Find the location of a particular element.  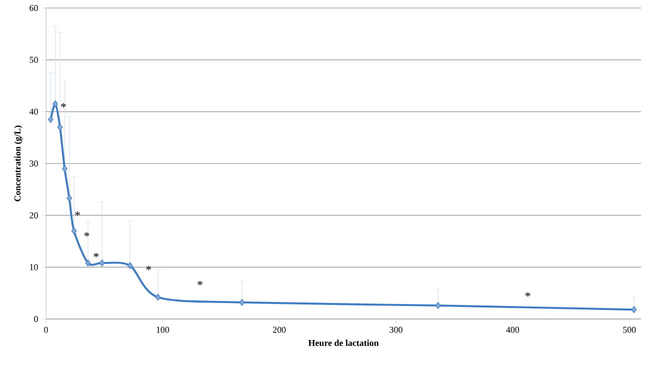

x-tick-label: 400 is located at coordinates (513, 329).